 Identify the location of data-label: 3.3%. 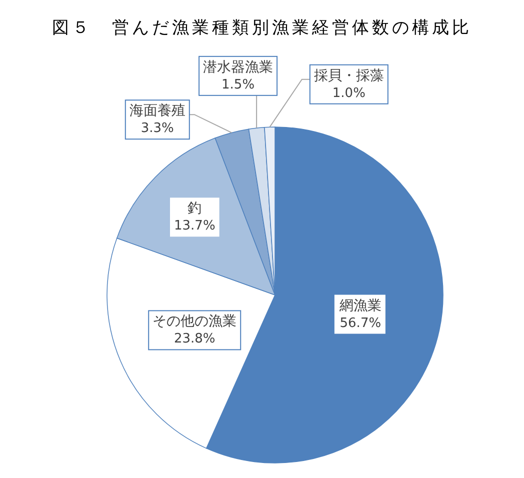
(157, 128).